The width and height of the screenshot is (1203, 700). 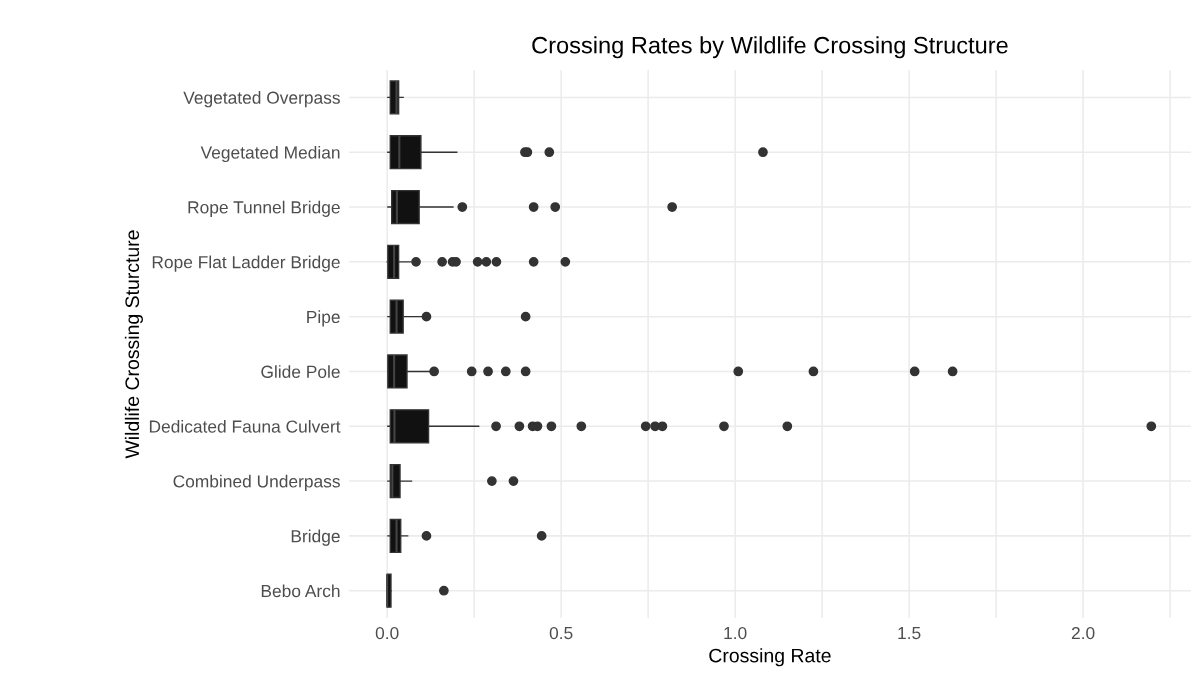 I want to click on y-tick-label: Dedicated Fauna Culvert, so click(x=245, y=426).